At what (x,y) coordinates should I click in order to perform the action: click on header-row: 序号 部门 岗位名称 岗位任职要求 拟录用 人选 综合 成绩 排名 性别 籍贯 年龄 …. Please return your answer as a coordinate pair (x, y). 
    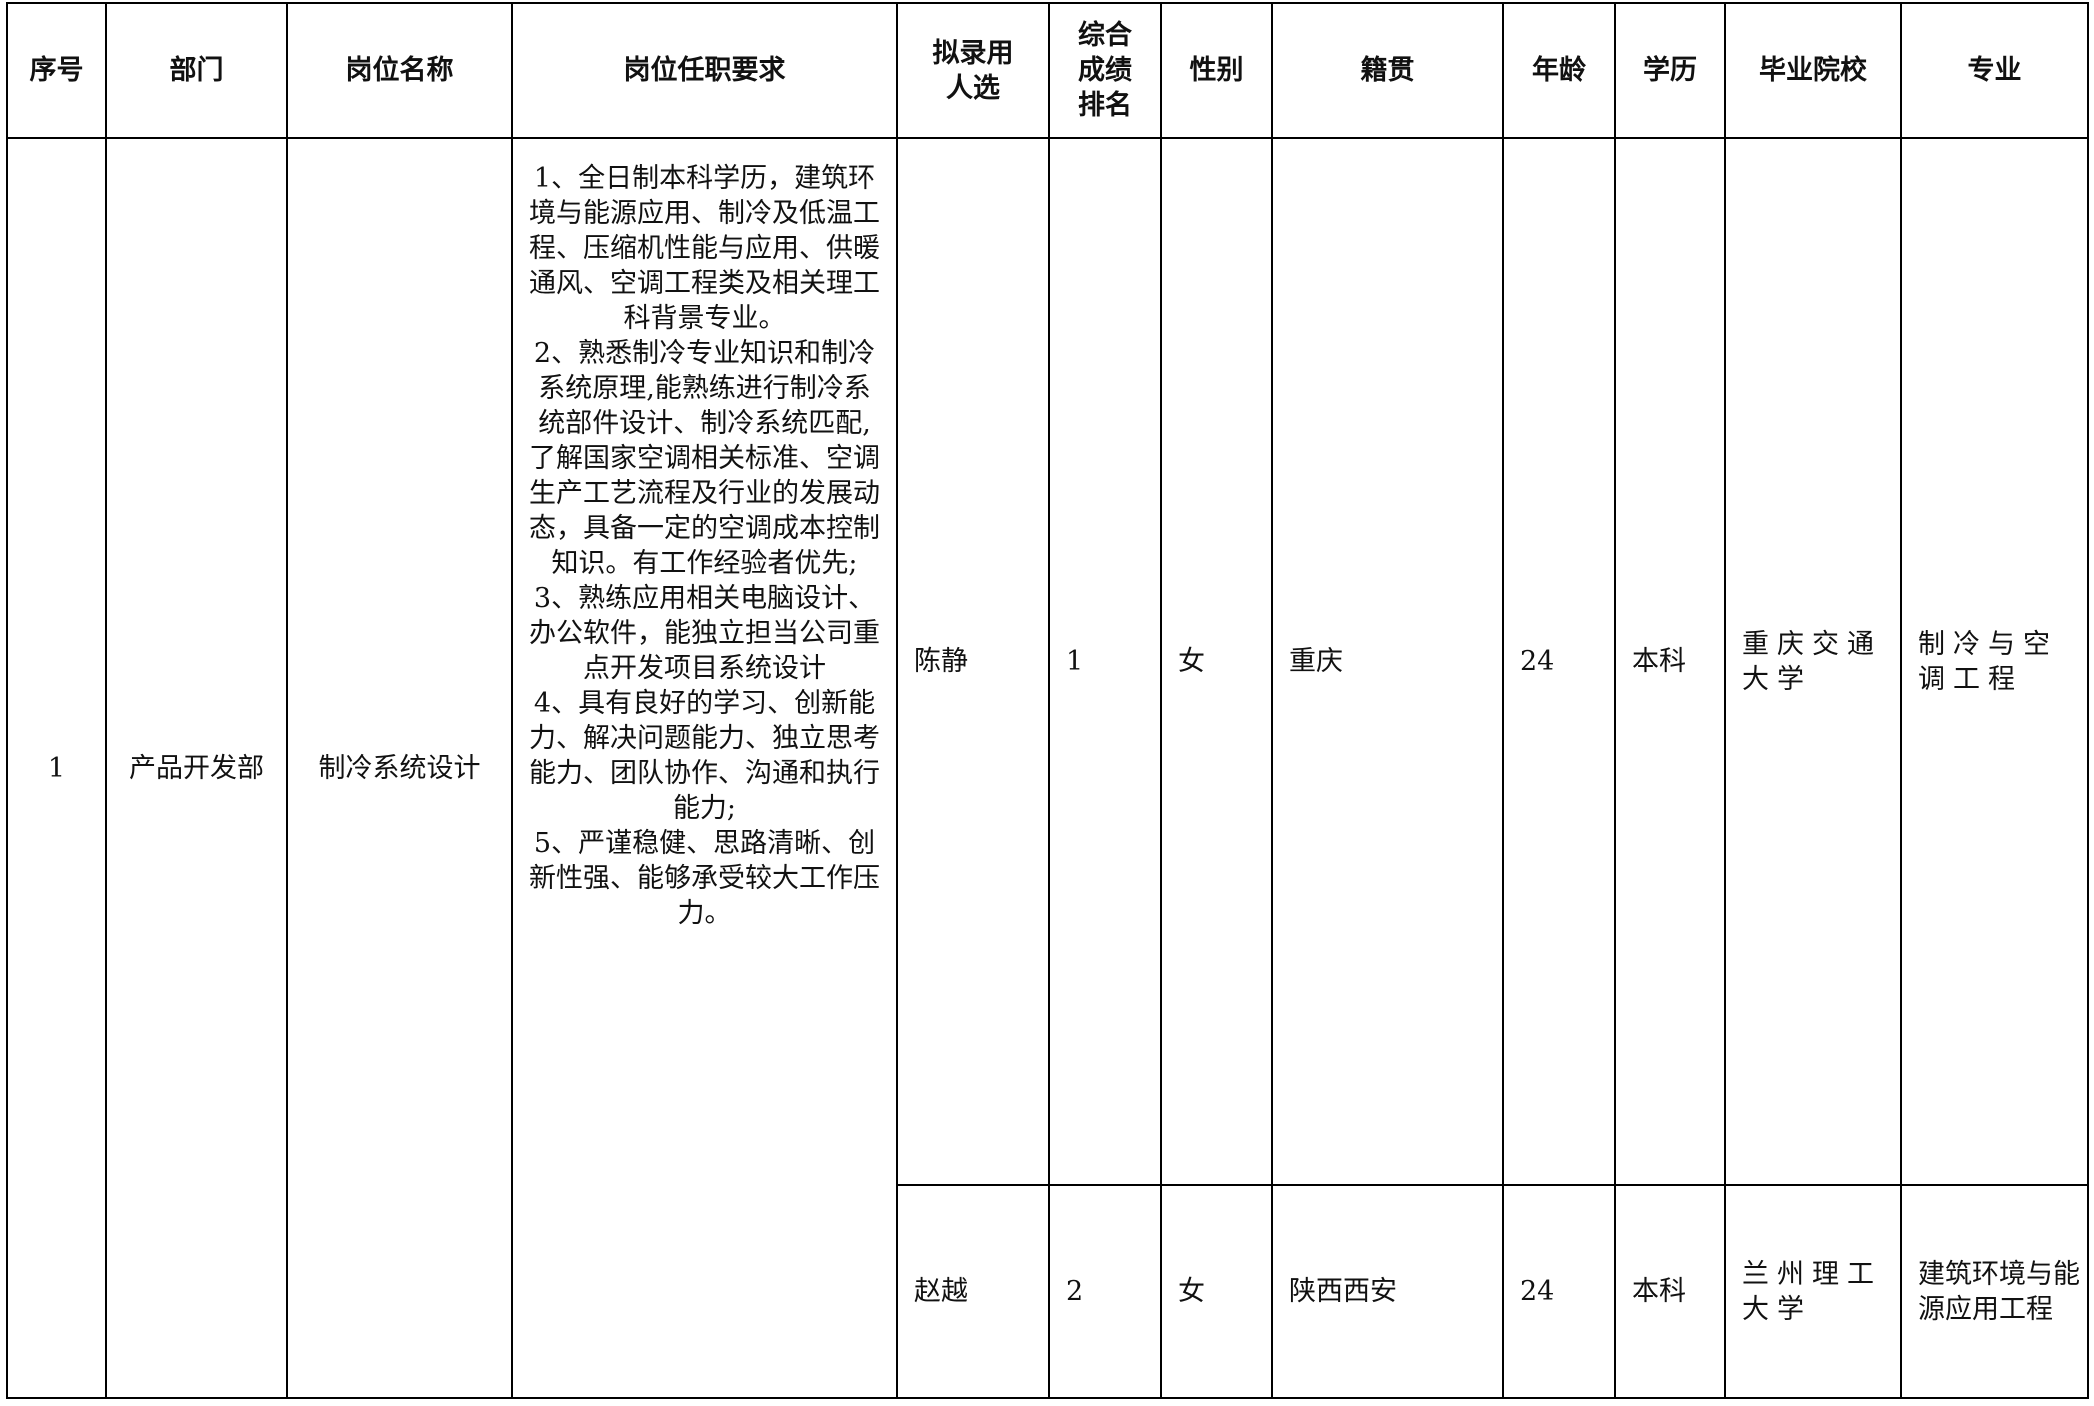
    Looking at the image, I should click on (1047, 70).